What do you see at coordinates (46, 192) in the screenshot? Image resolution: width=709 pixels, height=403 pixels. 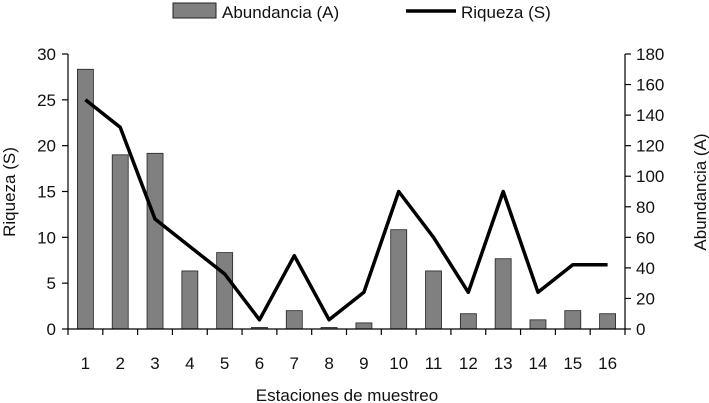 I see `left-tick-label-15: 15` at bounding box center [46, 192].